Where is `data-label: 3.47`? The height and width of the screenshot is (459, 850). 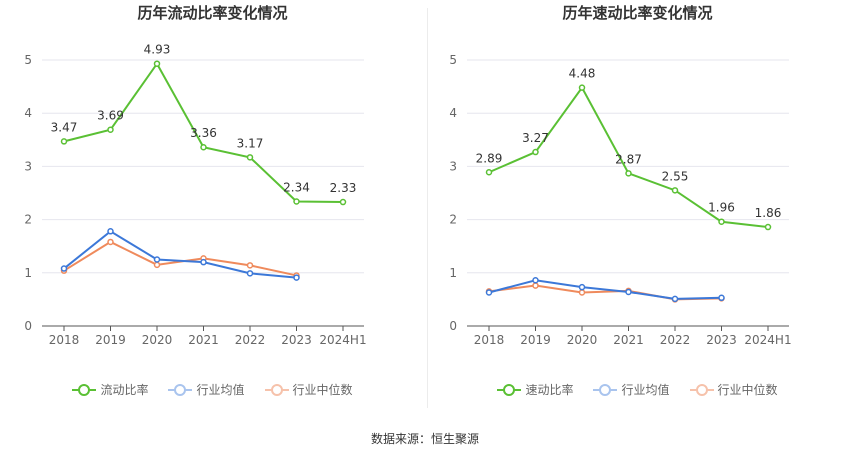
data-label: 3.47 is located at coordinates (64, 127).